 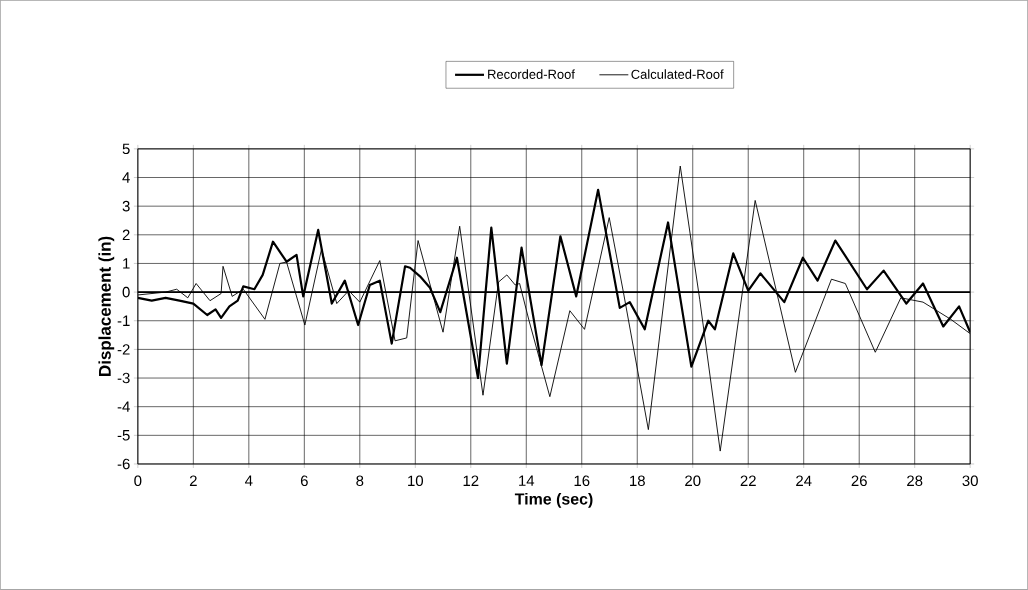 What do you see at coordinates (360, 481) in the screenshot?
I see `x-tick-label: 8` at bounding box center [360, 481].